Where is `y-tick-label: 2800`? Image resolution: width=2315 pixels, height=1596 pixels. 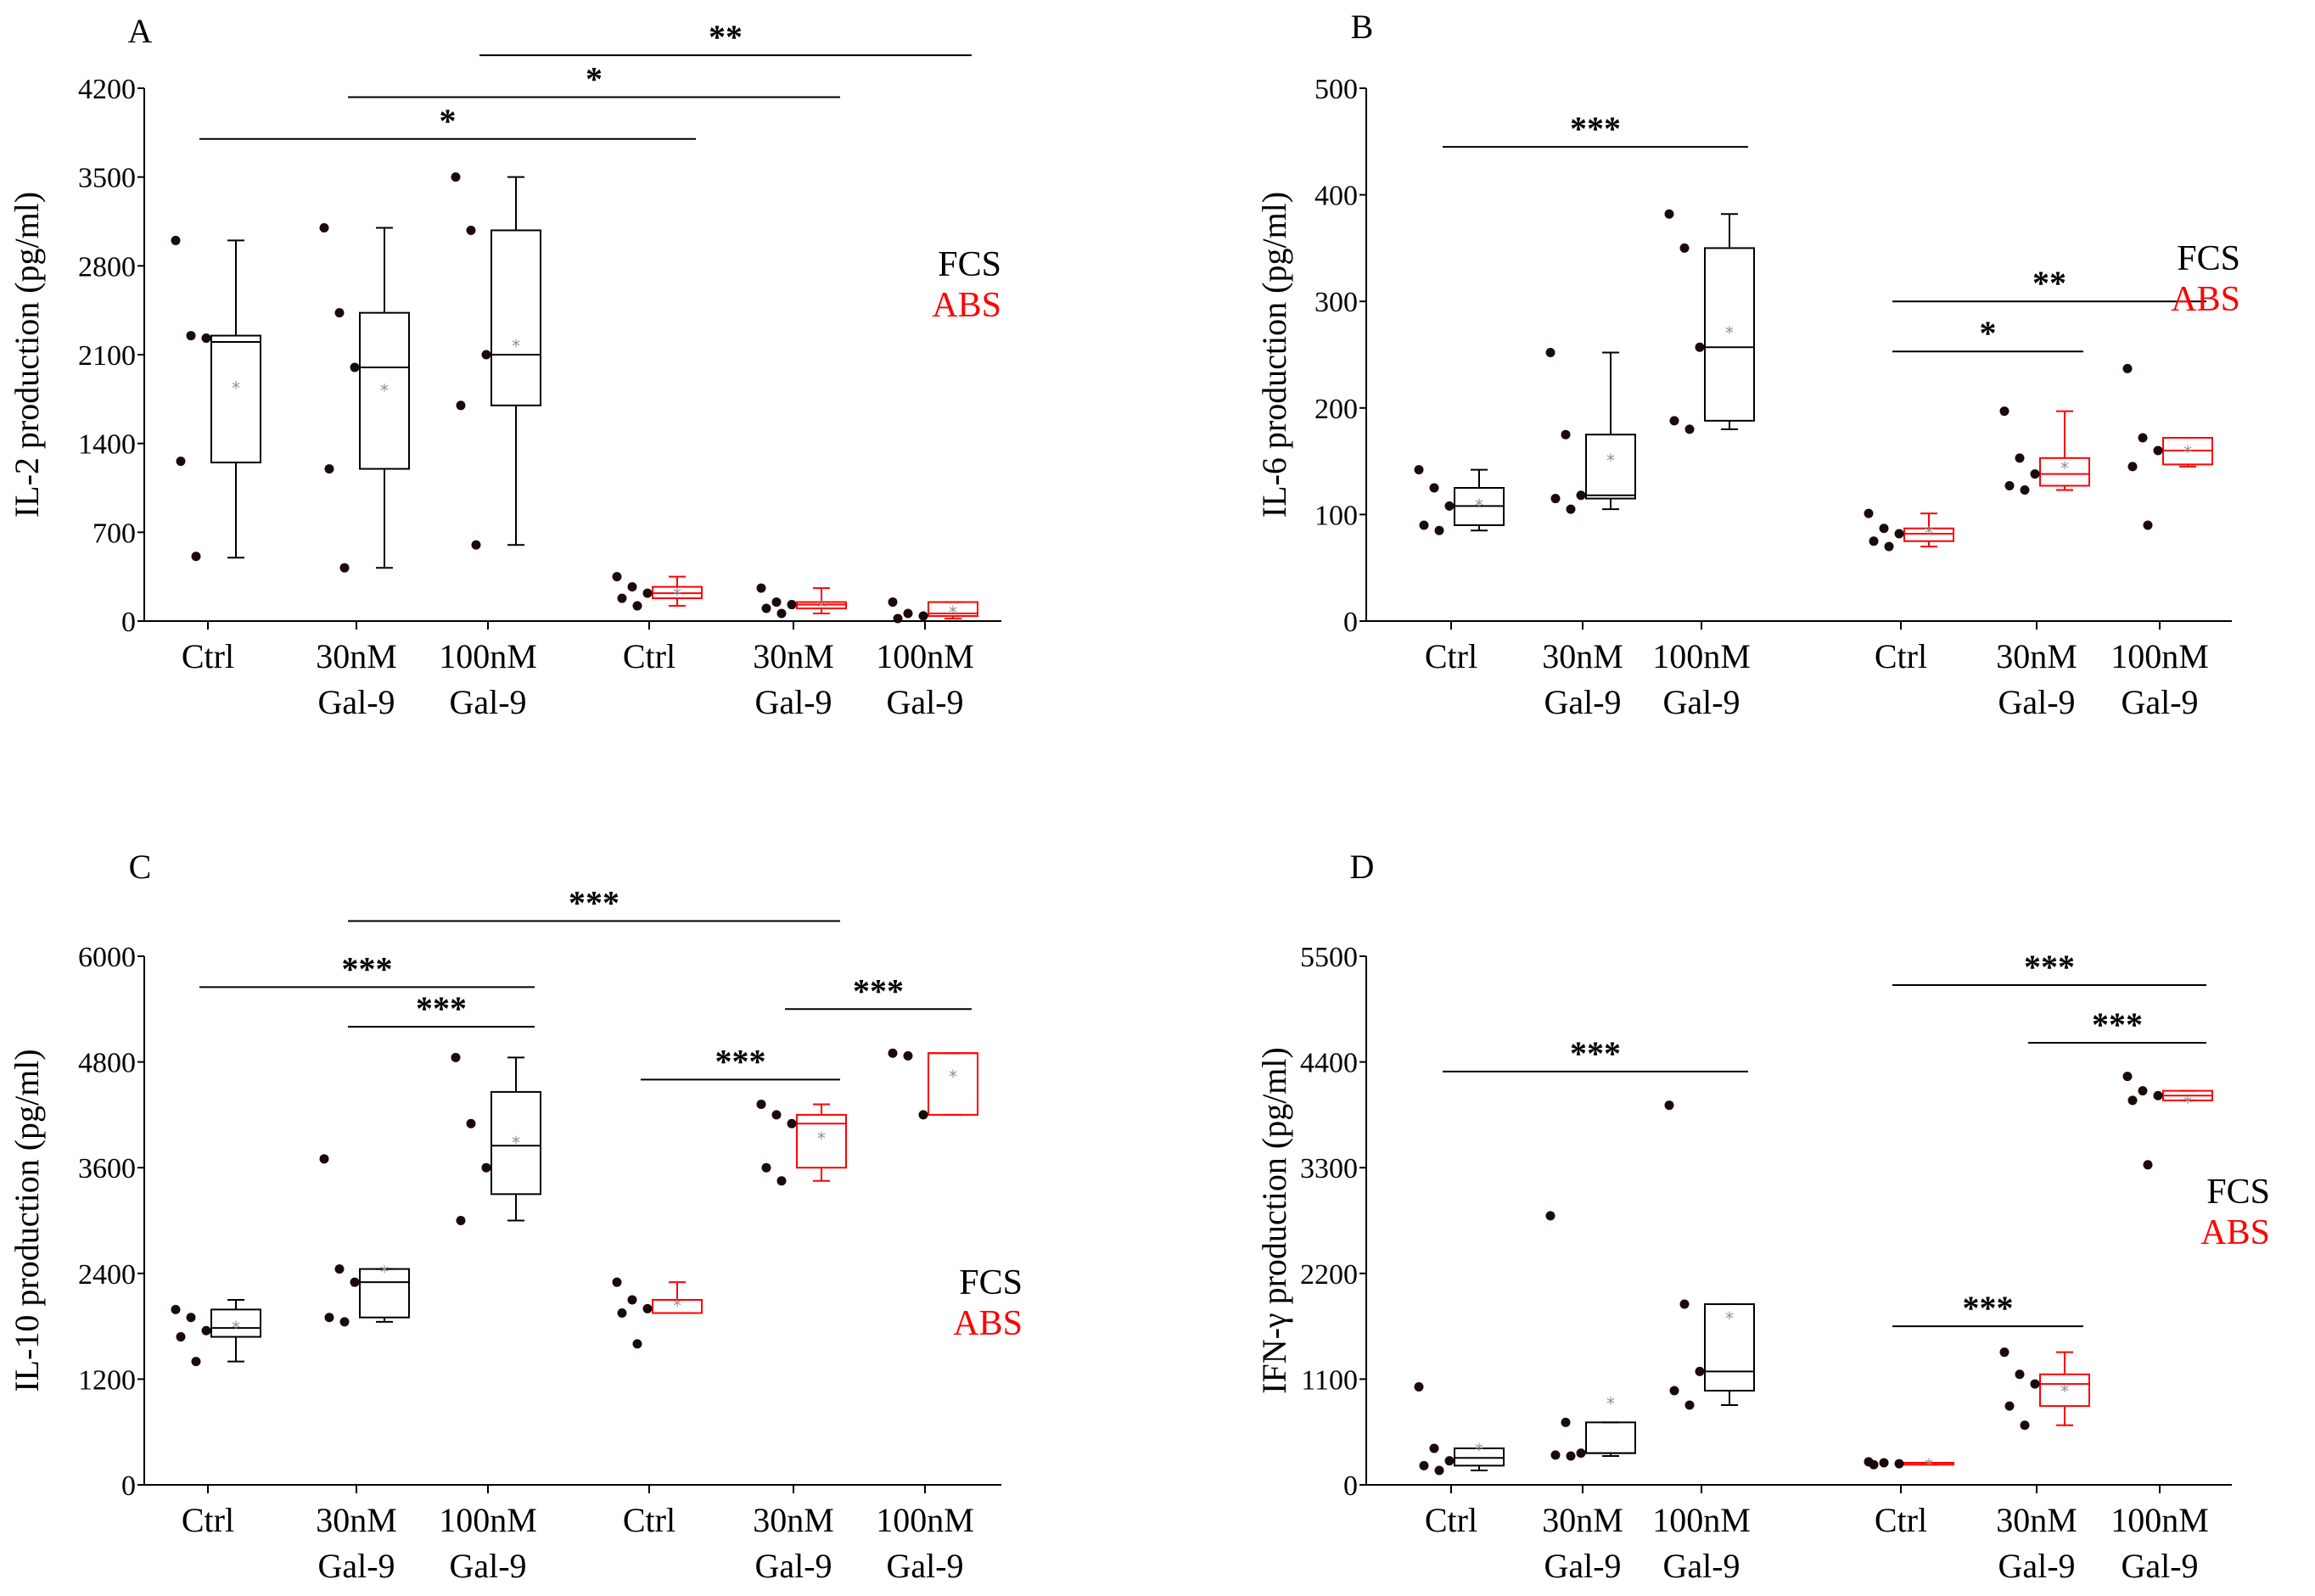
y-tick-label: 2800 is located at coordinates (107, 267).